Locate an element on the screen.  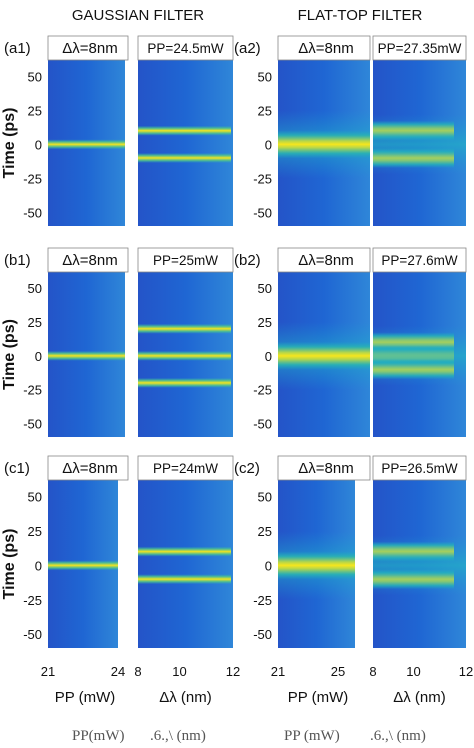
pulse-left-b1 is located at coordinates (86, 355).